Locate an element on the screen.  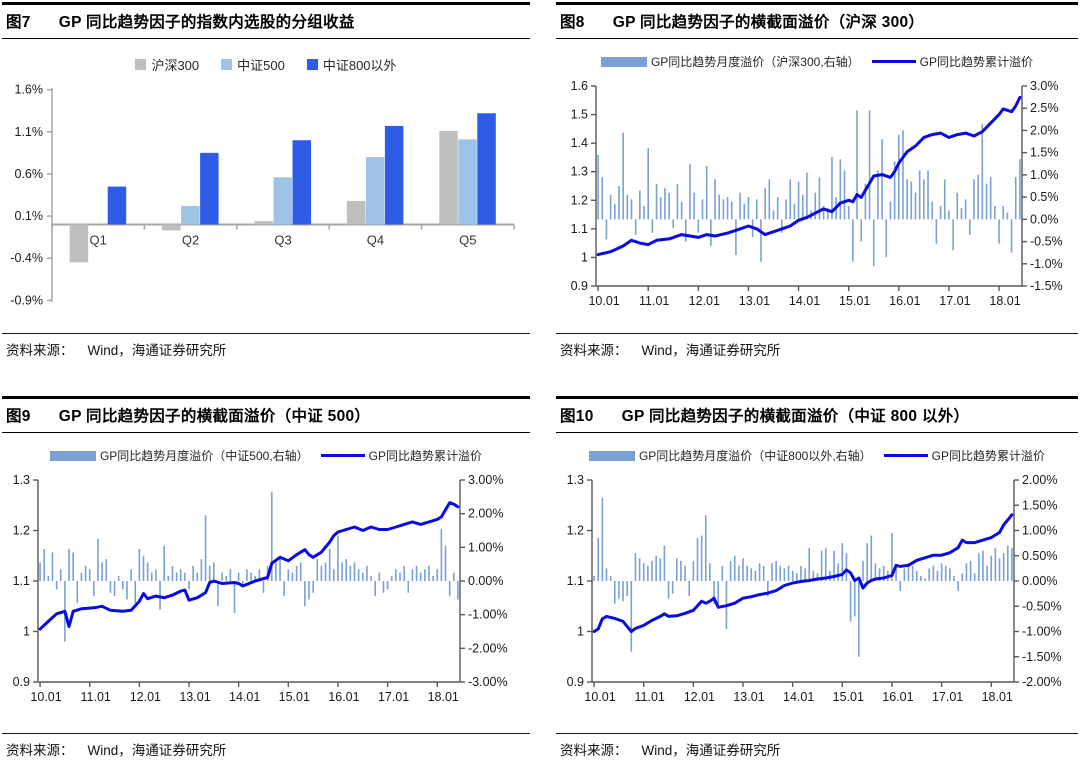
chart-legend: GP同比趋势月度溢价（中证800以外,右轴） GP同比趋势累计溢价 is located at coordinates (817, 455).